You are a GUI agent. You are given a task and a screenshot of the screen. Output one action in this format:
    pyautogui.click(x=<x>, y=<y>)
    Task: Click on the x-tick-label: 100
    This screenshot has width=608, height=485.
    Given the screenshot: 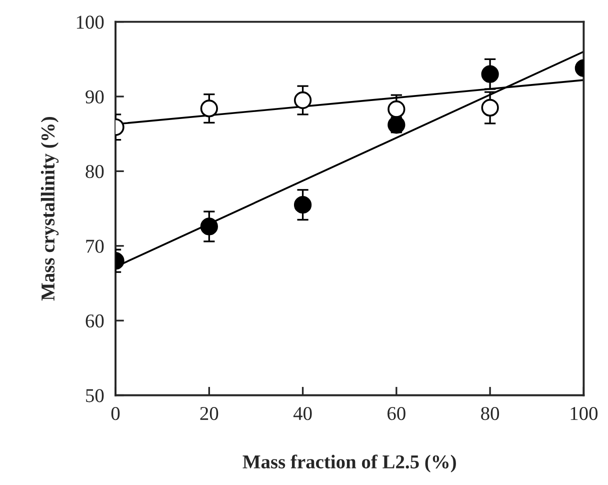 What is the action you would take?
    pyautogui.click(x=584, y=413)
    